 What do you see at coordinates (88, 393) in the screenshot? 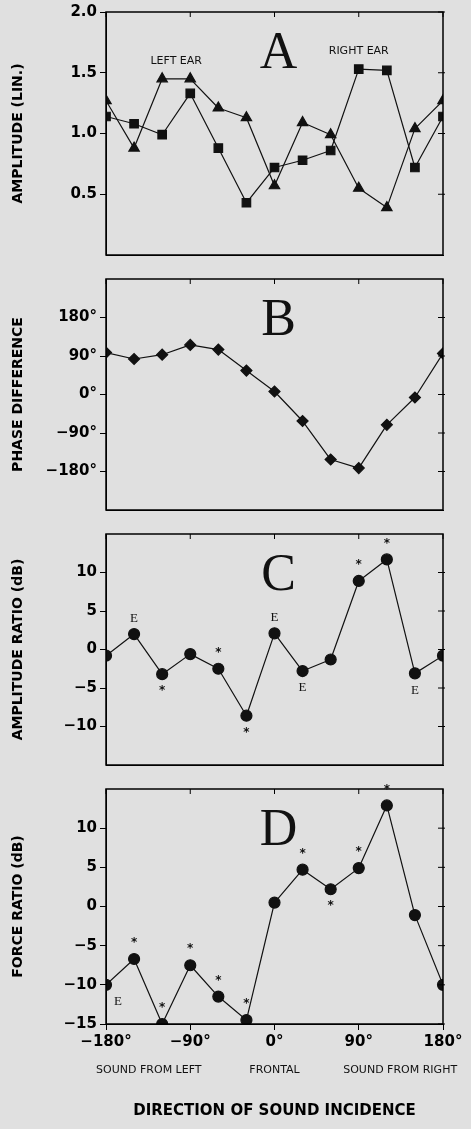
I see `y-tick-label: 0°` at bounding box center [88, 393].